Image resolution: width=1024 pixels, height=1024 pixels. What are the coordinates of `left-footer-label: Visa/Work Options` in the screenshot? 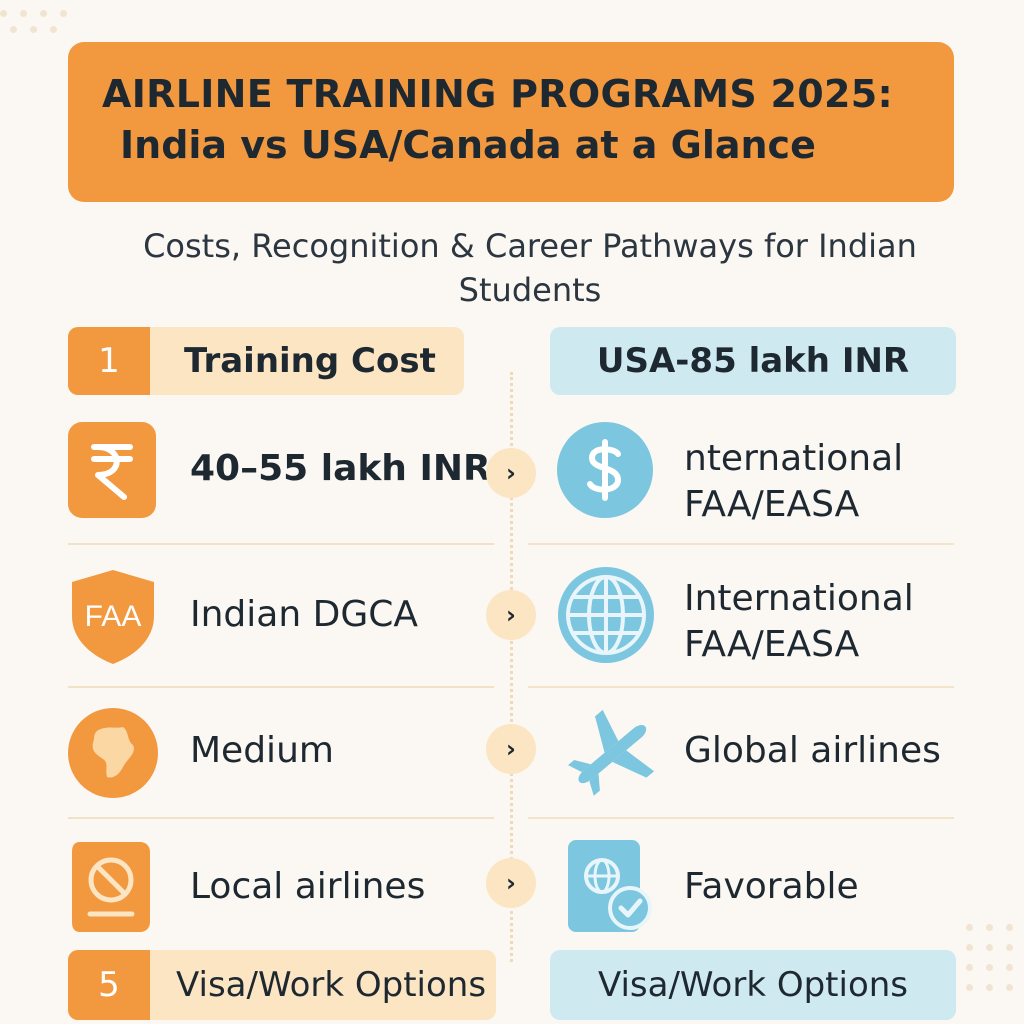 It's located at (331, 985).